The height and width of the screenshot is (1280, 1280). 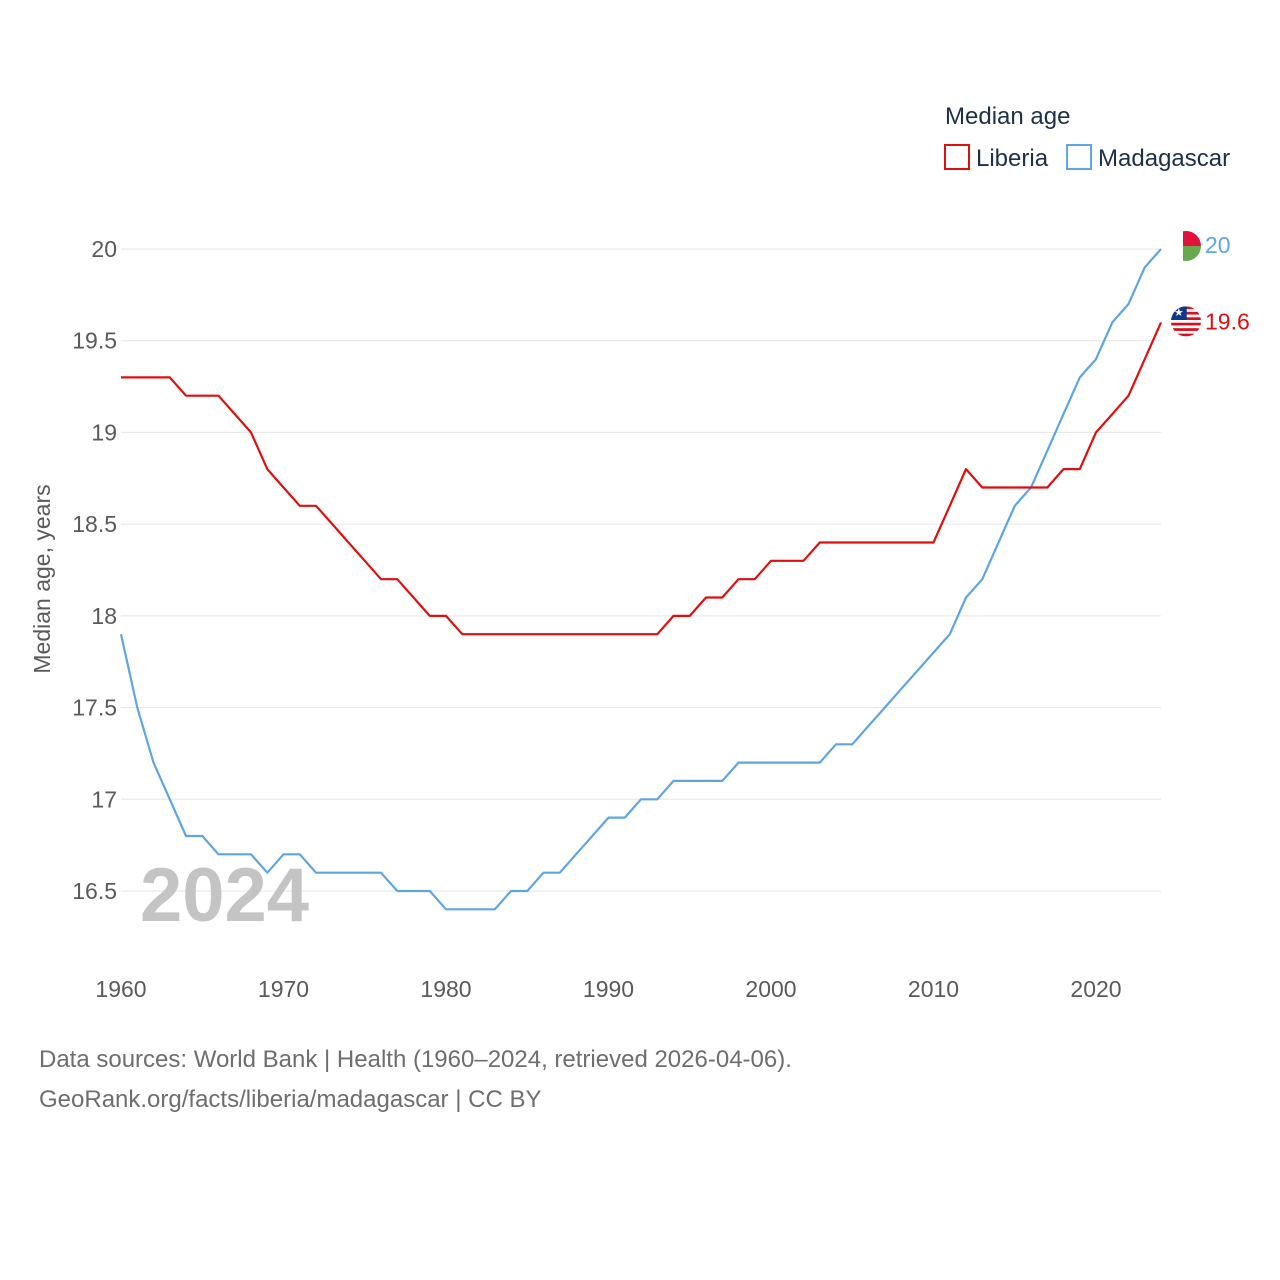 What do you see at coordinates (1164, 158) in the screenshot?
I see `legend-label: Madagascar` at bounding box center [1164, 158].